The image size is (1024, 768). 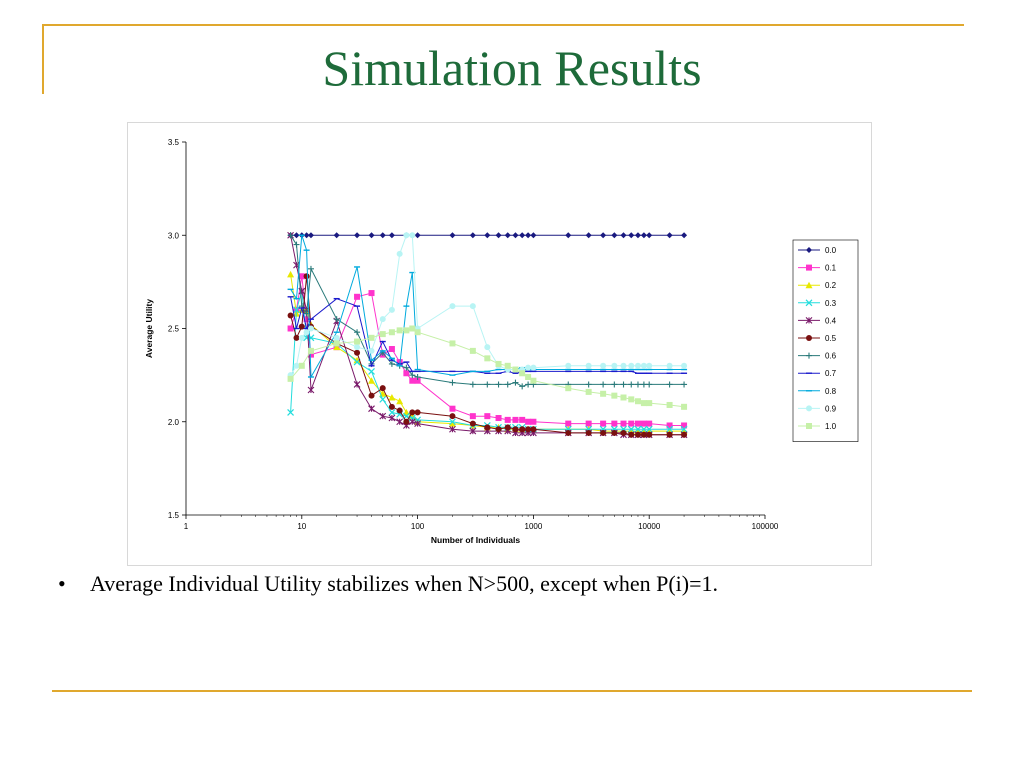 What do you see at coordinates (831, 303) in the screenshot?
I see `legend-label: 0.3` at bounding box center [831, 303].